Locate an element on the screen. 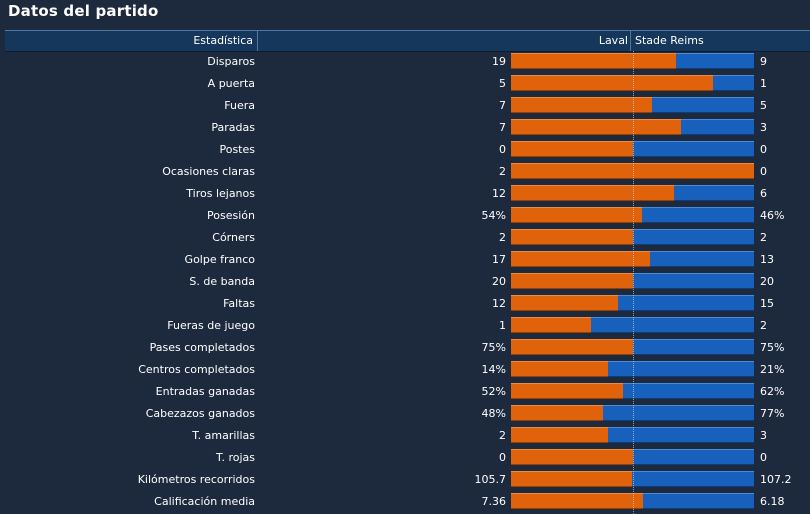 This screenshot has width=810, height=514. stat-label: Córners is located at coordinates (233, 237).